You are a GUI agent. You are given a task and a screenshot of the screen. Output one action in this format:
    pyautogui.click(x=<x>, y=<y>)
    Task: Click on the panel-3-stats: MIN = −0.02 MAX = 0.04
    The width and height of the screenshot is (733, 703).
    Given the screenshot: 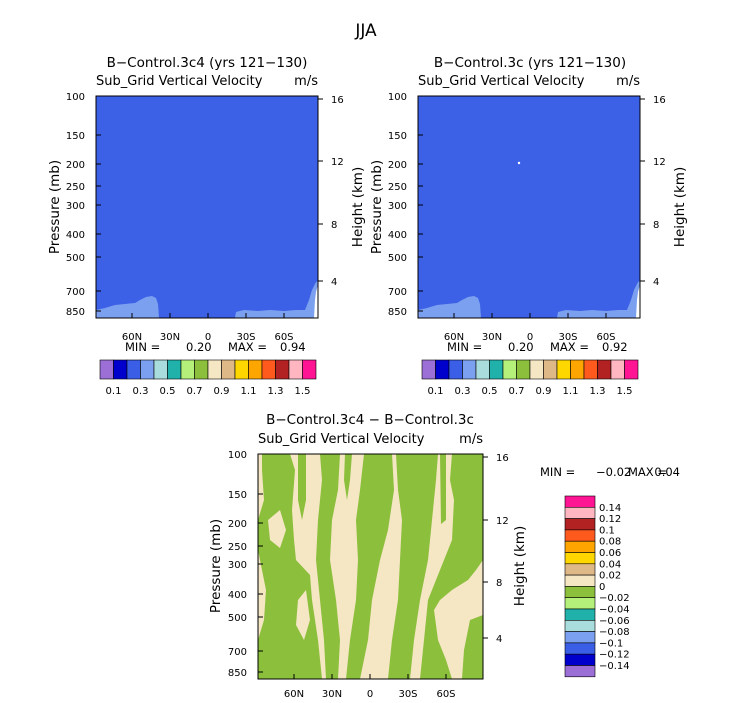 What is the action you would take?
    pyautogui.click(x=610, y=472)
    